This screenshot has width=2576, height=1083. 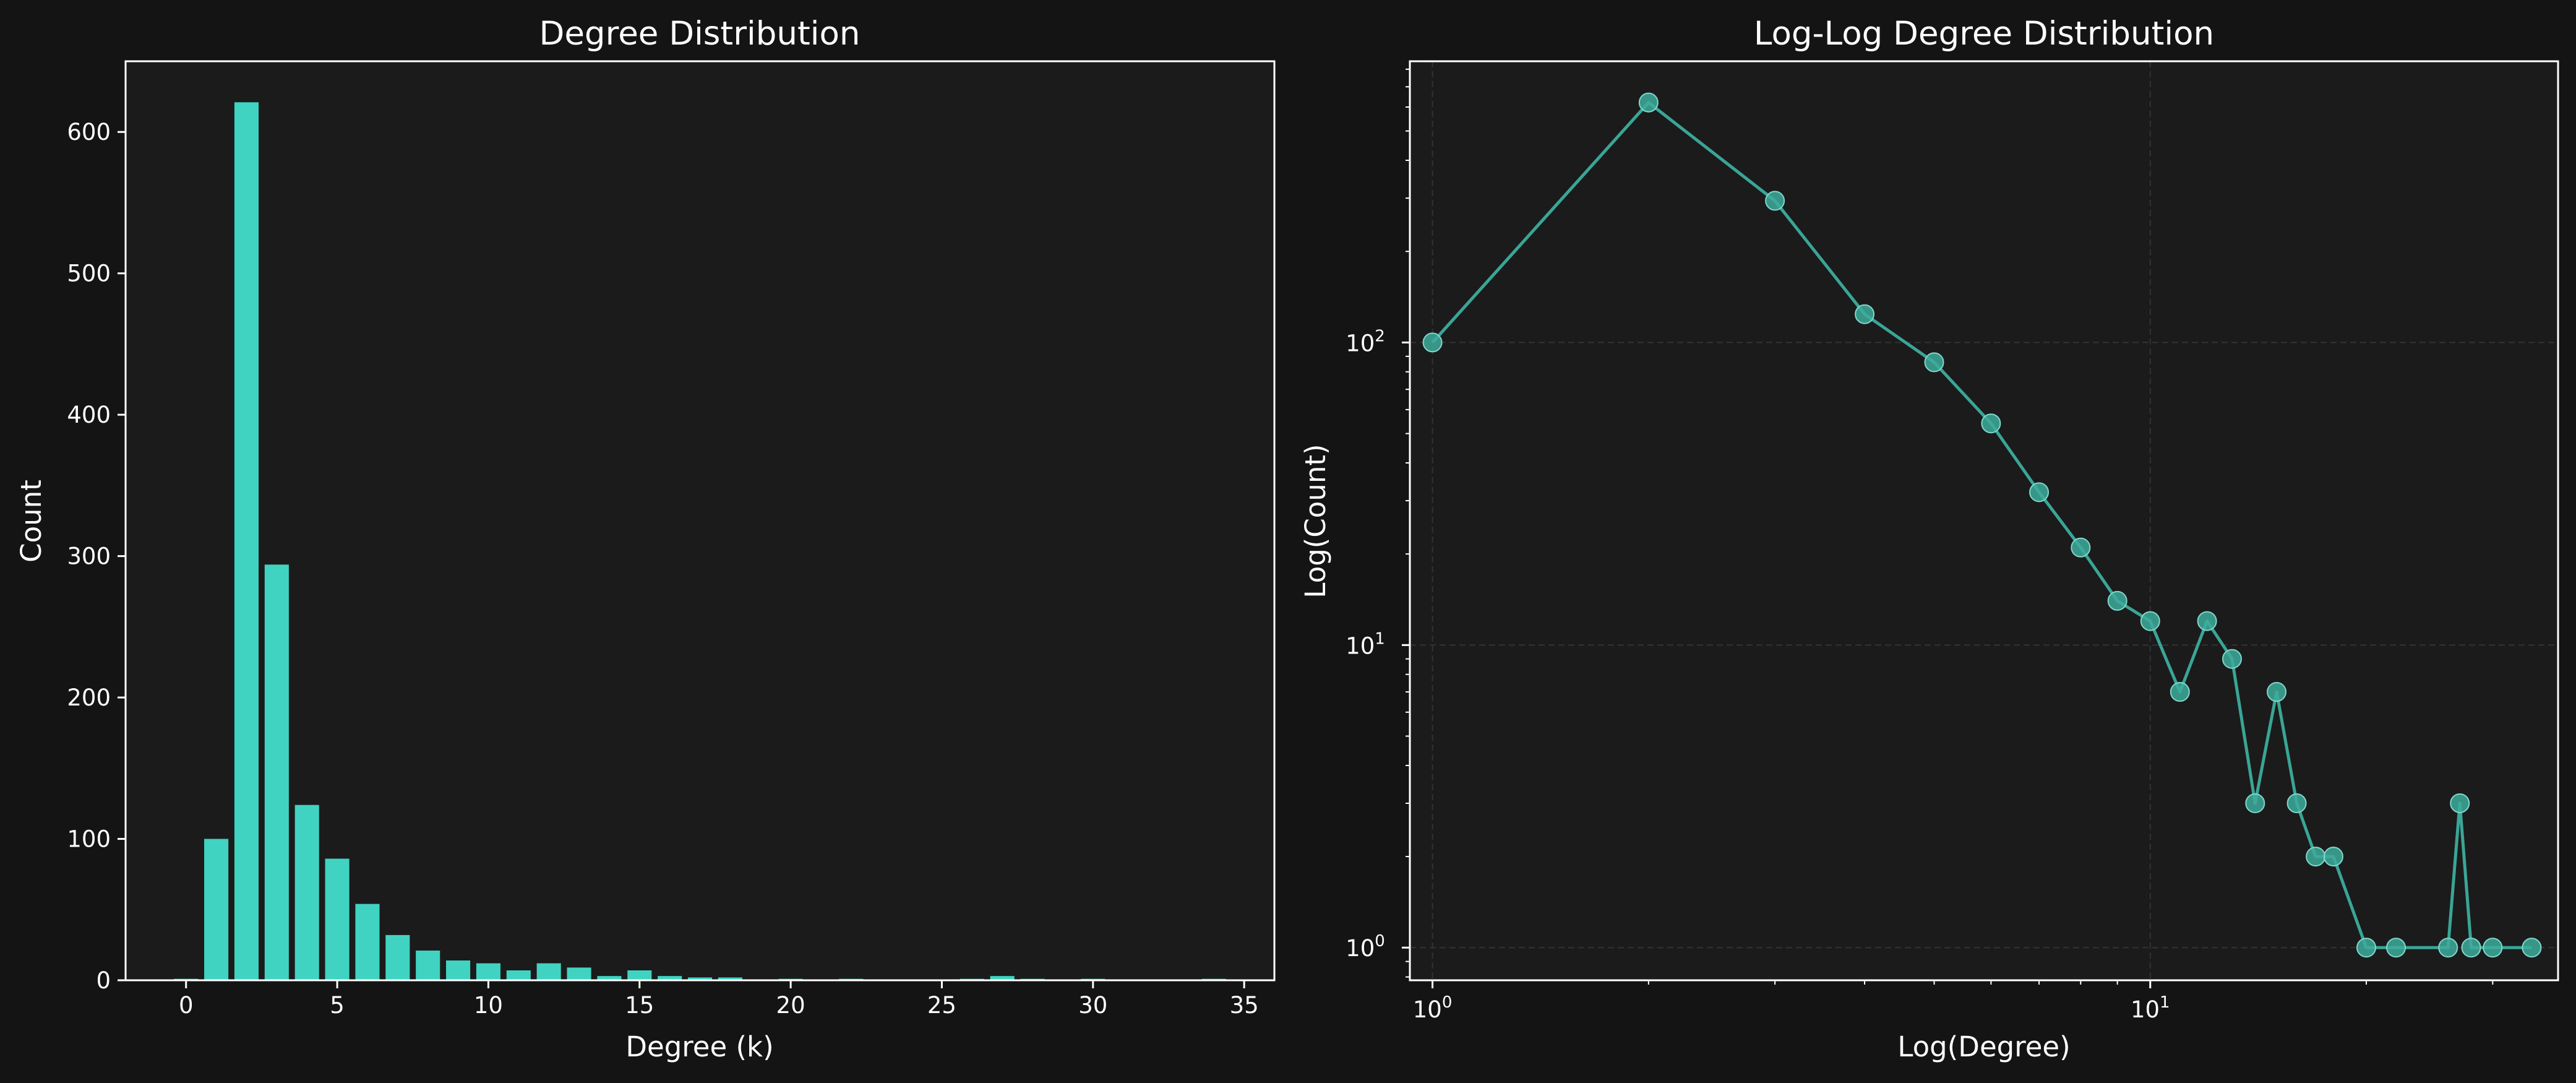 What do you see at coordinates (1365, 341) in the screenshot?
I see `loglog-y-tick-label: 10²` at bounding box center [1365, 341].